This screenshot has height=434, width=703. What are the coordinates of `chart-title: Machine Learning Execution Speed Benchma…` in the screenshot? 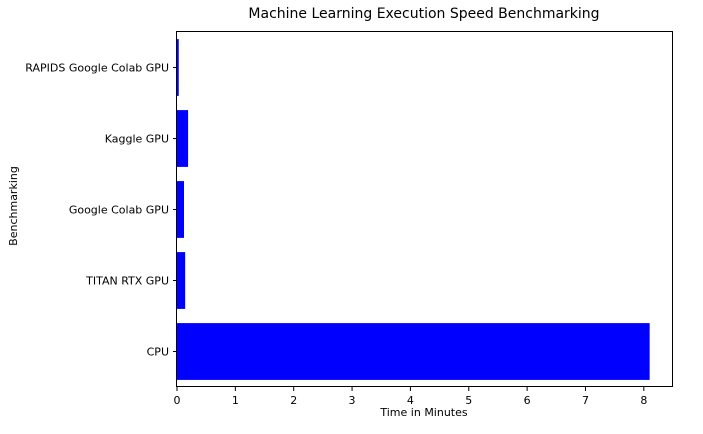 It's located at (423, 14).